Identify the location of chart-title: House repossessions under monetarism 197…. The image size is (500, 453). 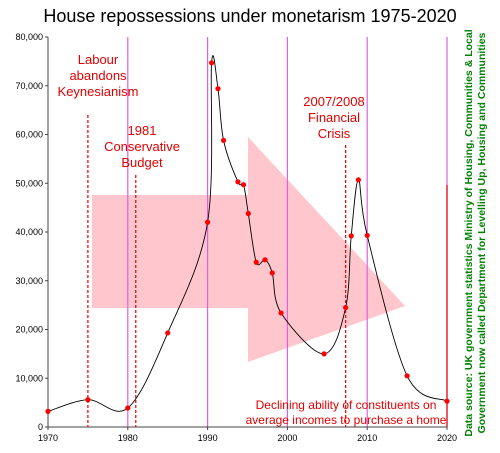
(250, 16).